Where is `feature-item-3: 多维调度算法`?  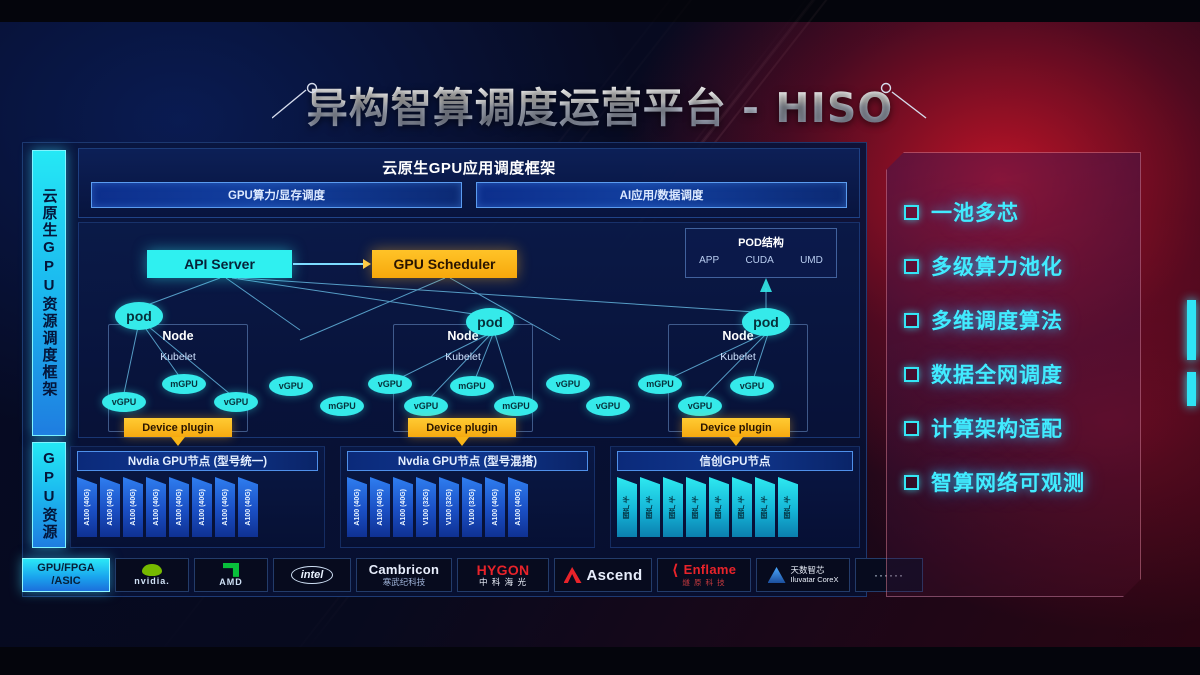
feature-item-3: 多维调度算法 is located at coordinates (1024, 320).